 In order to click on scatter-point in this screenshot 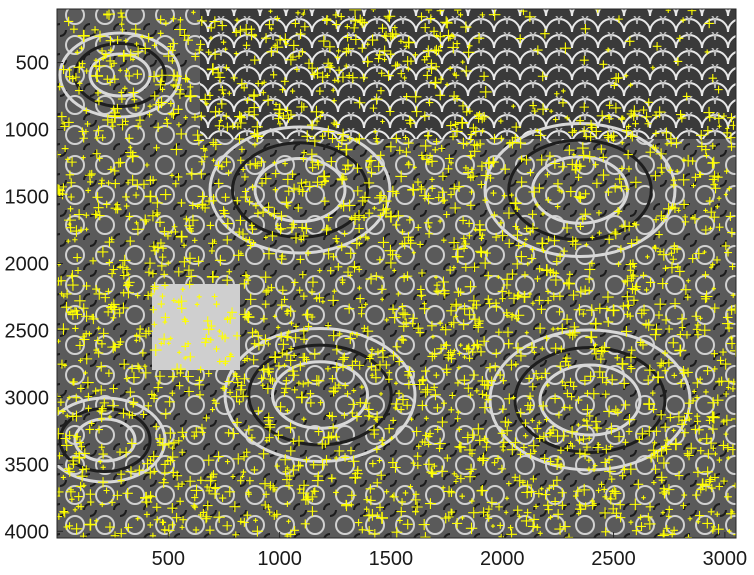, I will do `click(114, 116)`.